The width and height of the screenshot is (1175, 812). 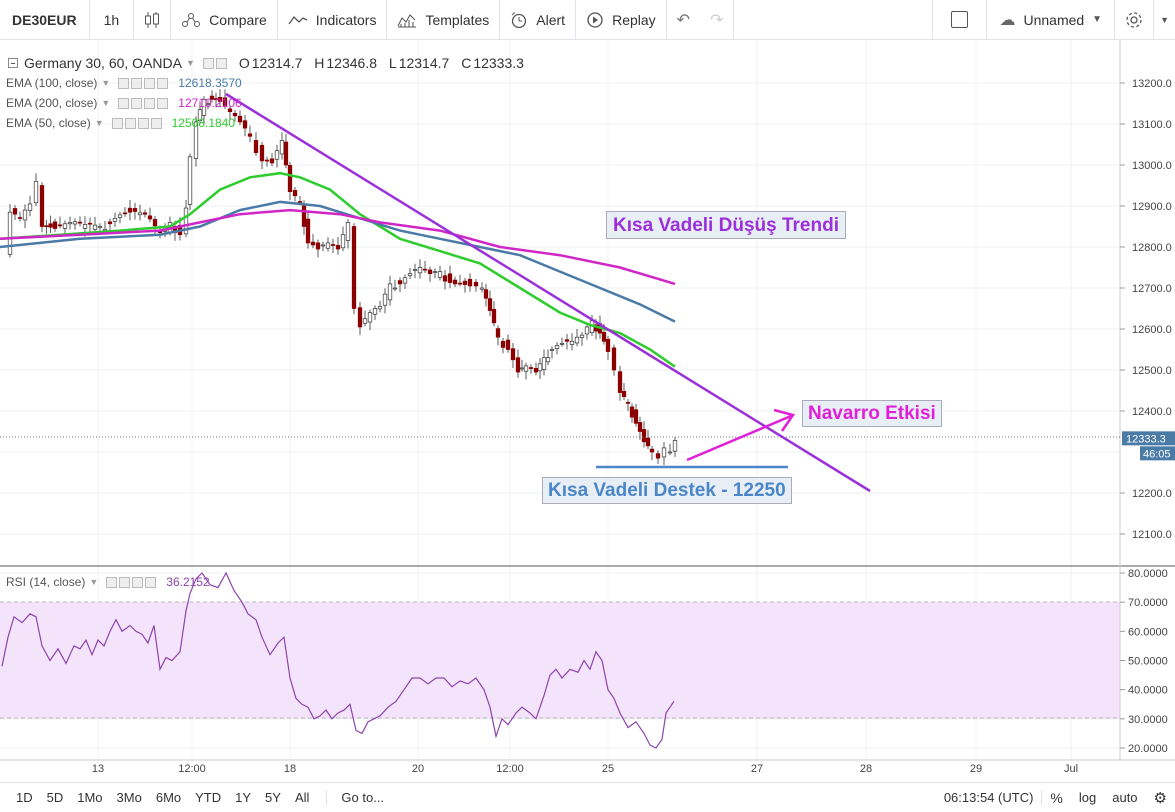 What do you see at coordinates (338, 269) in the screenshot?
I see `ema50-line` at bounding box center [338, 269].